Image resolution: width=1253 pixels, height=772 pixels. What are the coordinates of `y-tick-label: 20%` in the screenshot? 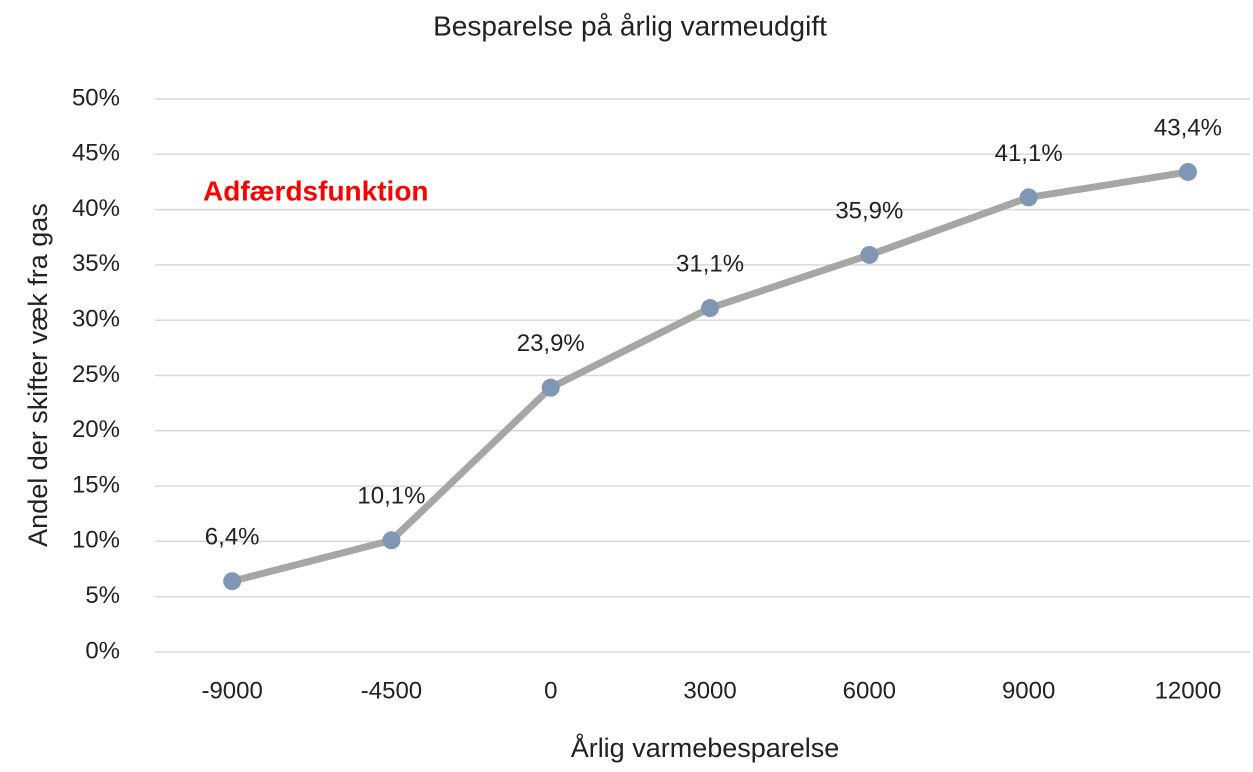 It's located at (96, 429).